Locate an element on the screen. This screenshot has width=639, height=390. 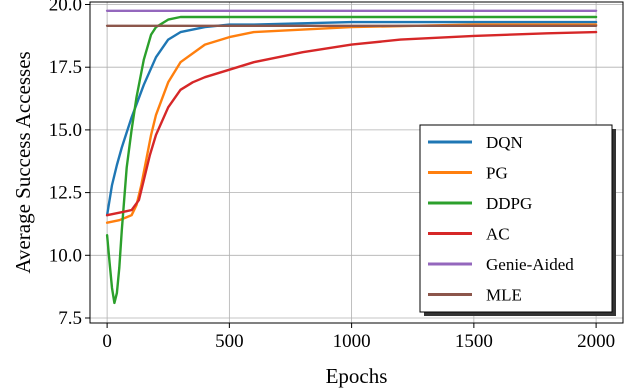
x-axis-ticks: 0 500 1000 1500 2000 is located at coordinates (358, 337).